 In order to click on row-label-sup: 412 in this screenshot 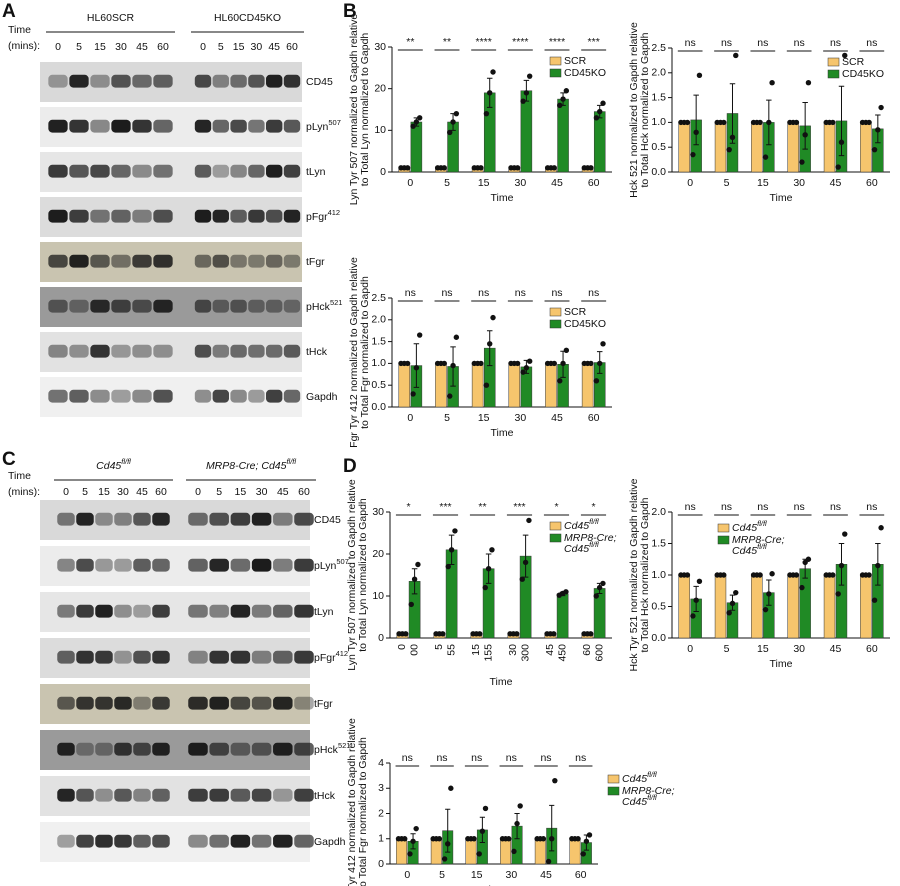, I will do `click(334, 212)`.